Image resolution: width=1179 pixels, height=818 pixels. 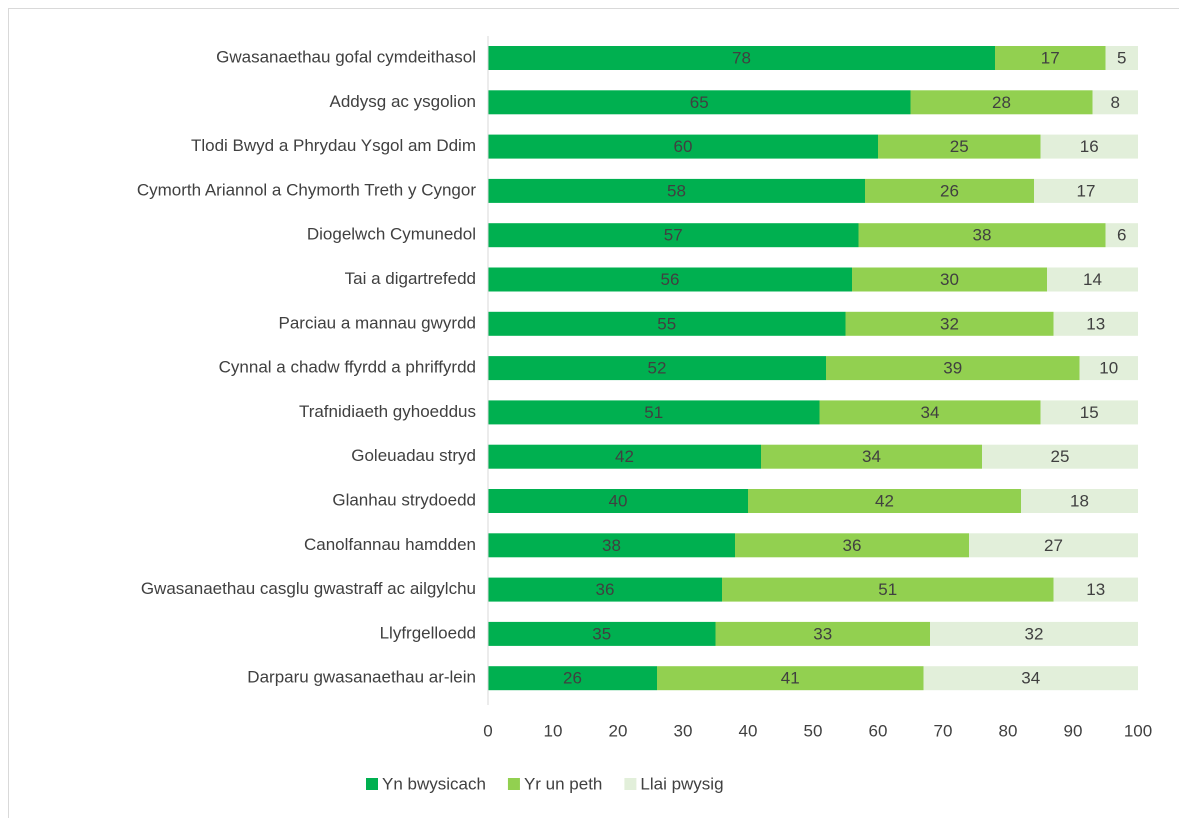 I want to click on data-label: 41, so click(x=790, y=678).